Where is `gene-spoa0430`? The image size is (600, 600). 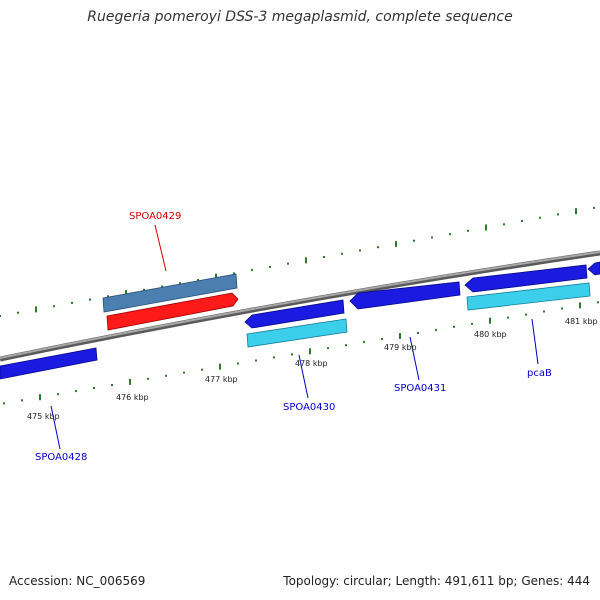
gene-spoa0430 is located at coordinates (297, 333).